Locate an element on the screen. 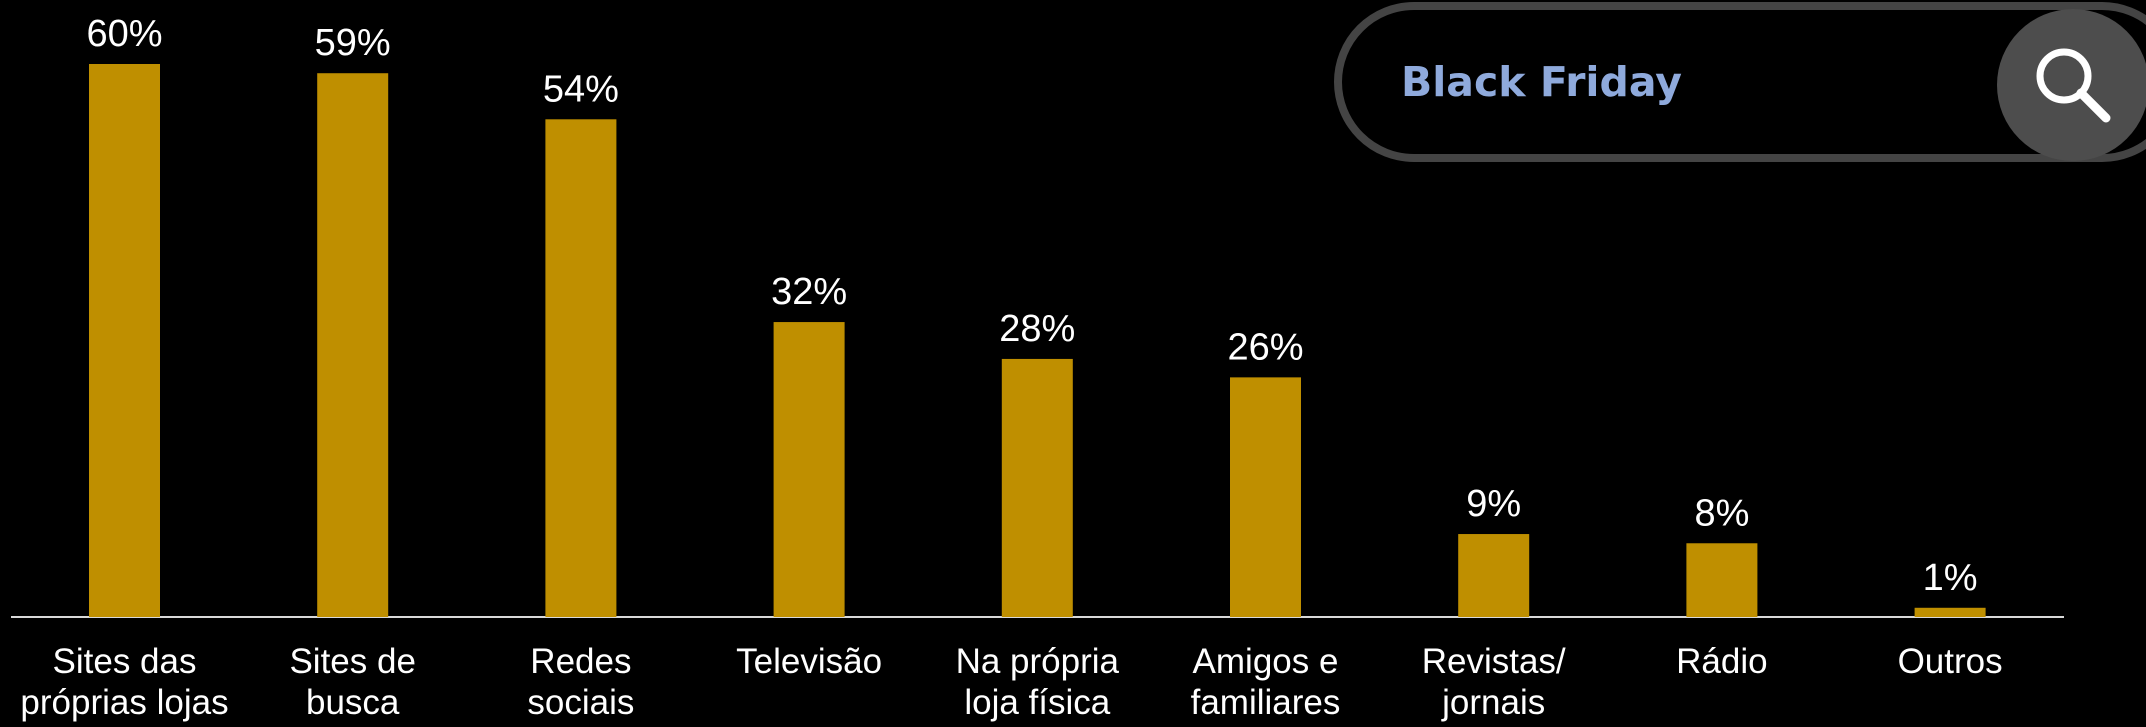 The height and width of the screenshot is (727, 2146). data-label: 32% is located at coordinates (809, 292).